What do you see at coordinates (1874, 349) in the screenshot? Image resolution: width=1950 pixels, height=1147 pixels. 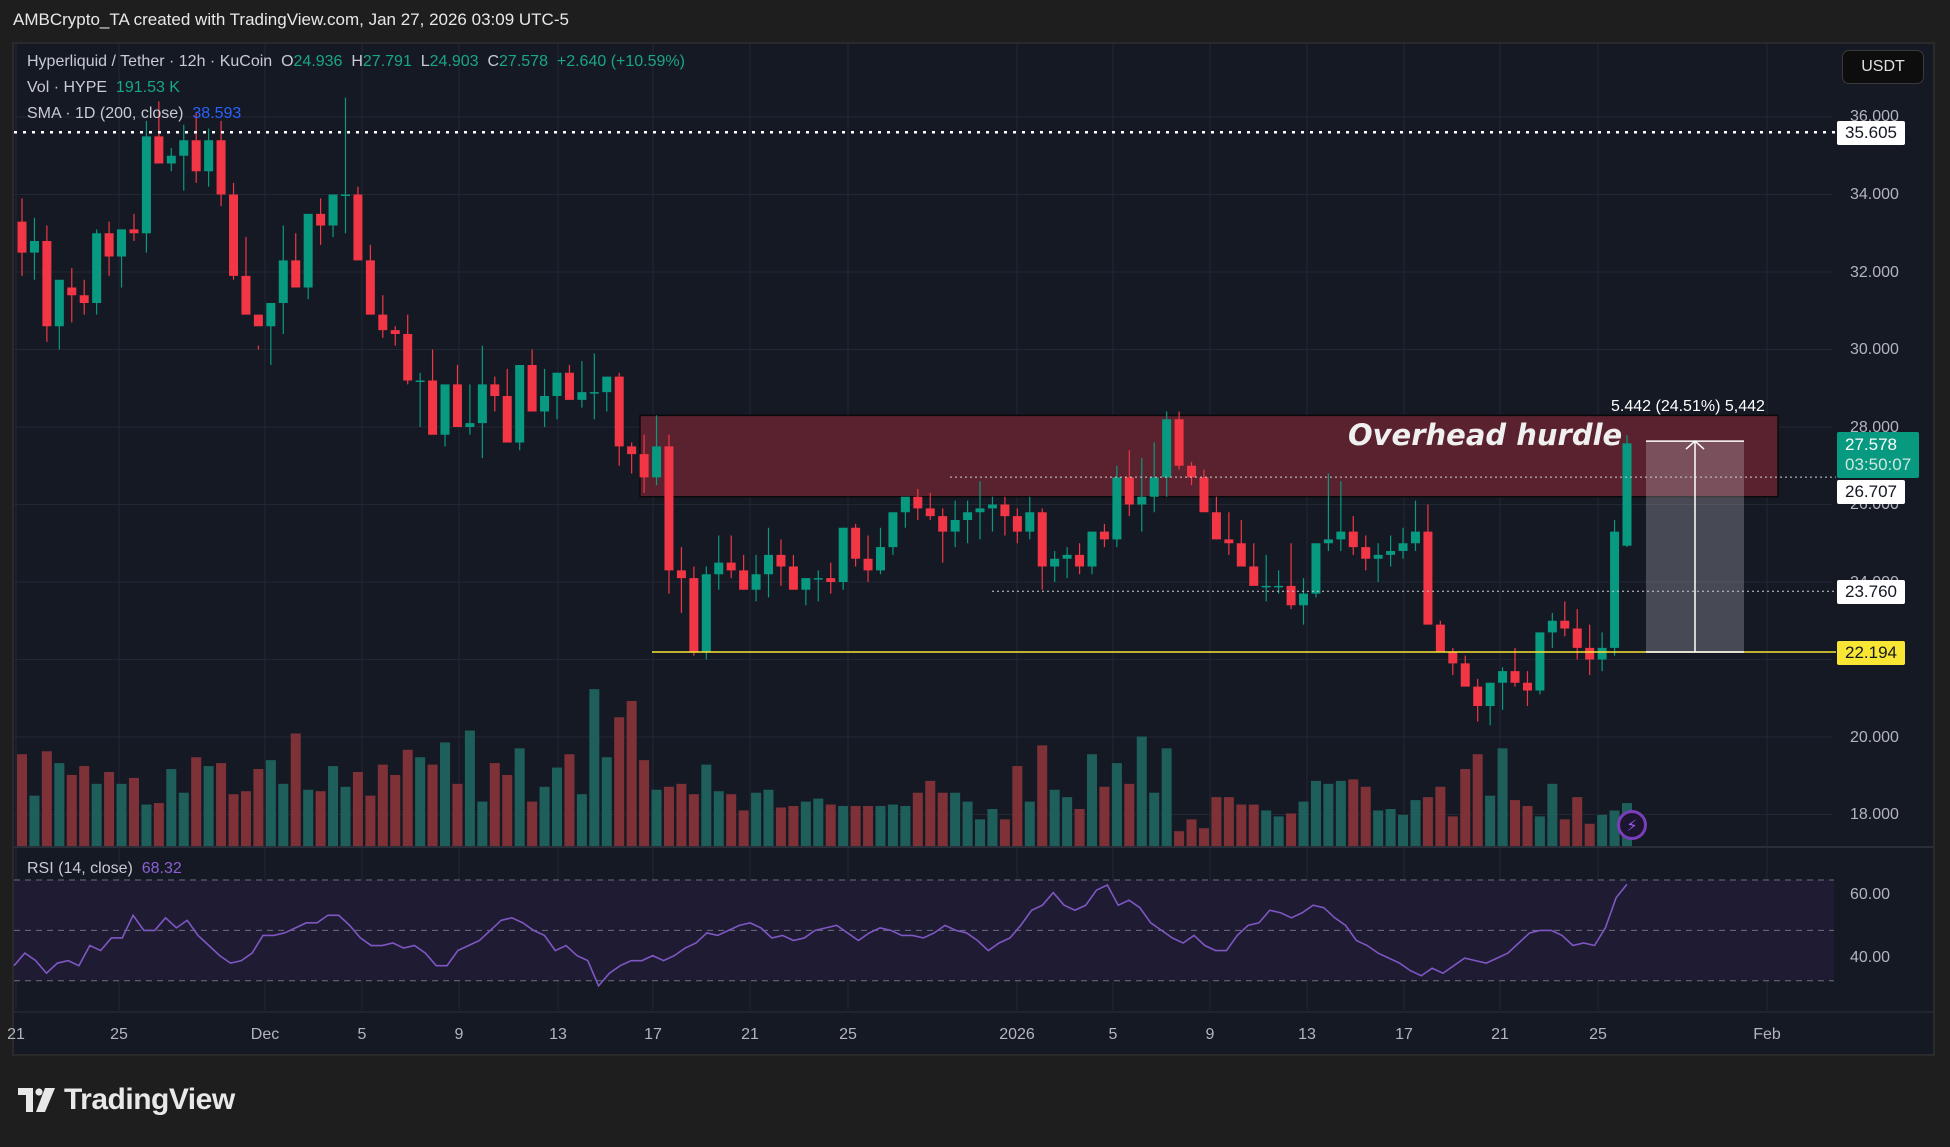 I see `price-tick: 30.000` at bounding box center [1874, 349].